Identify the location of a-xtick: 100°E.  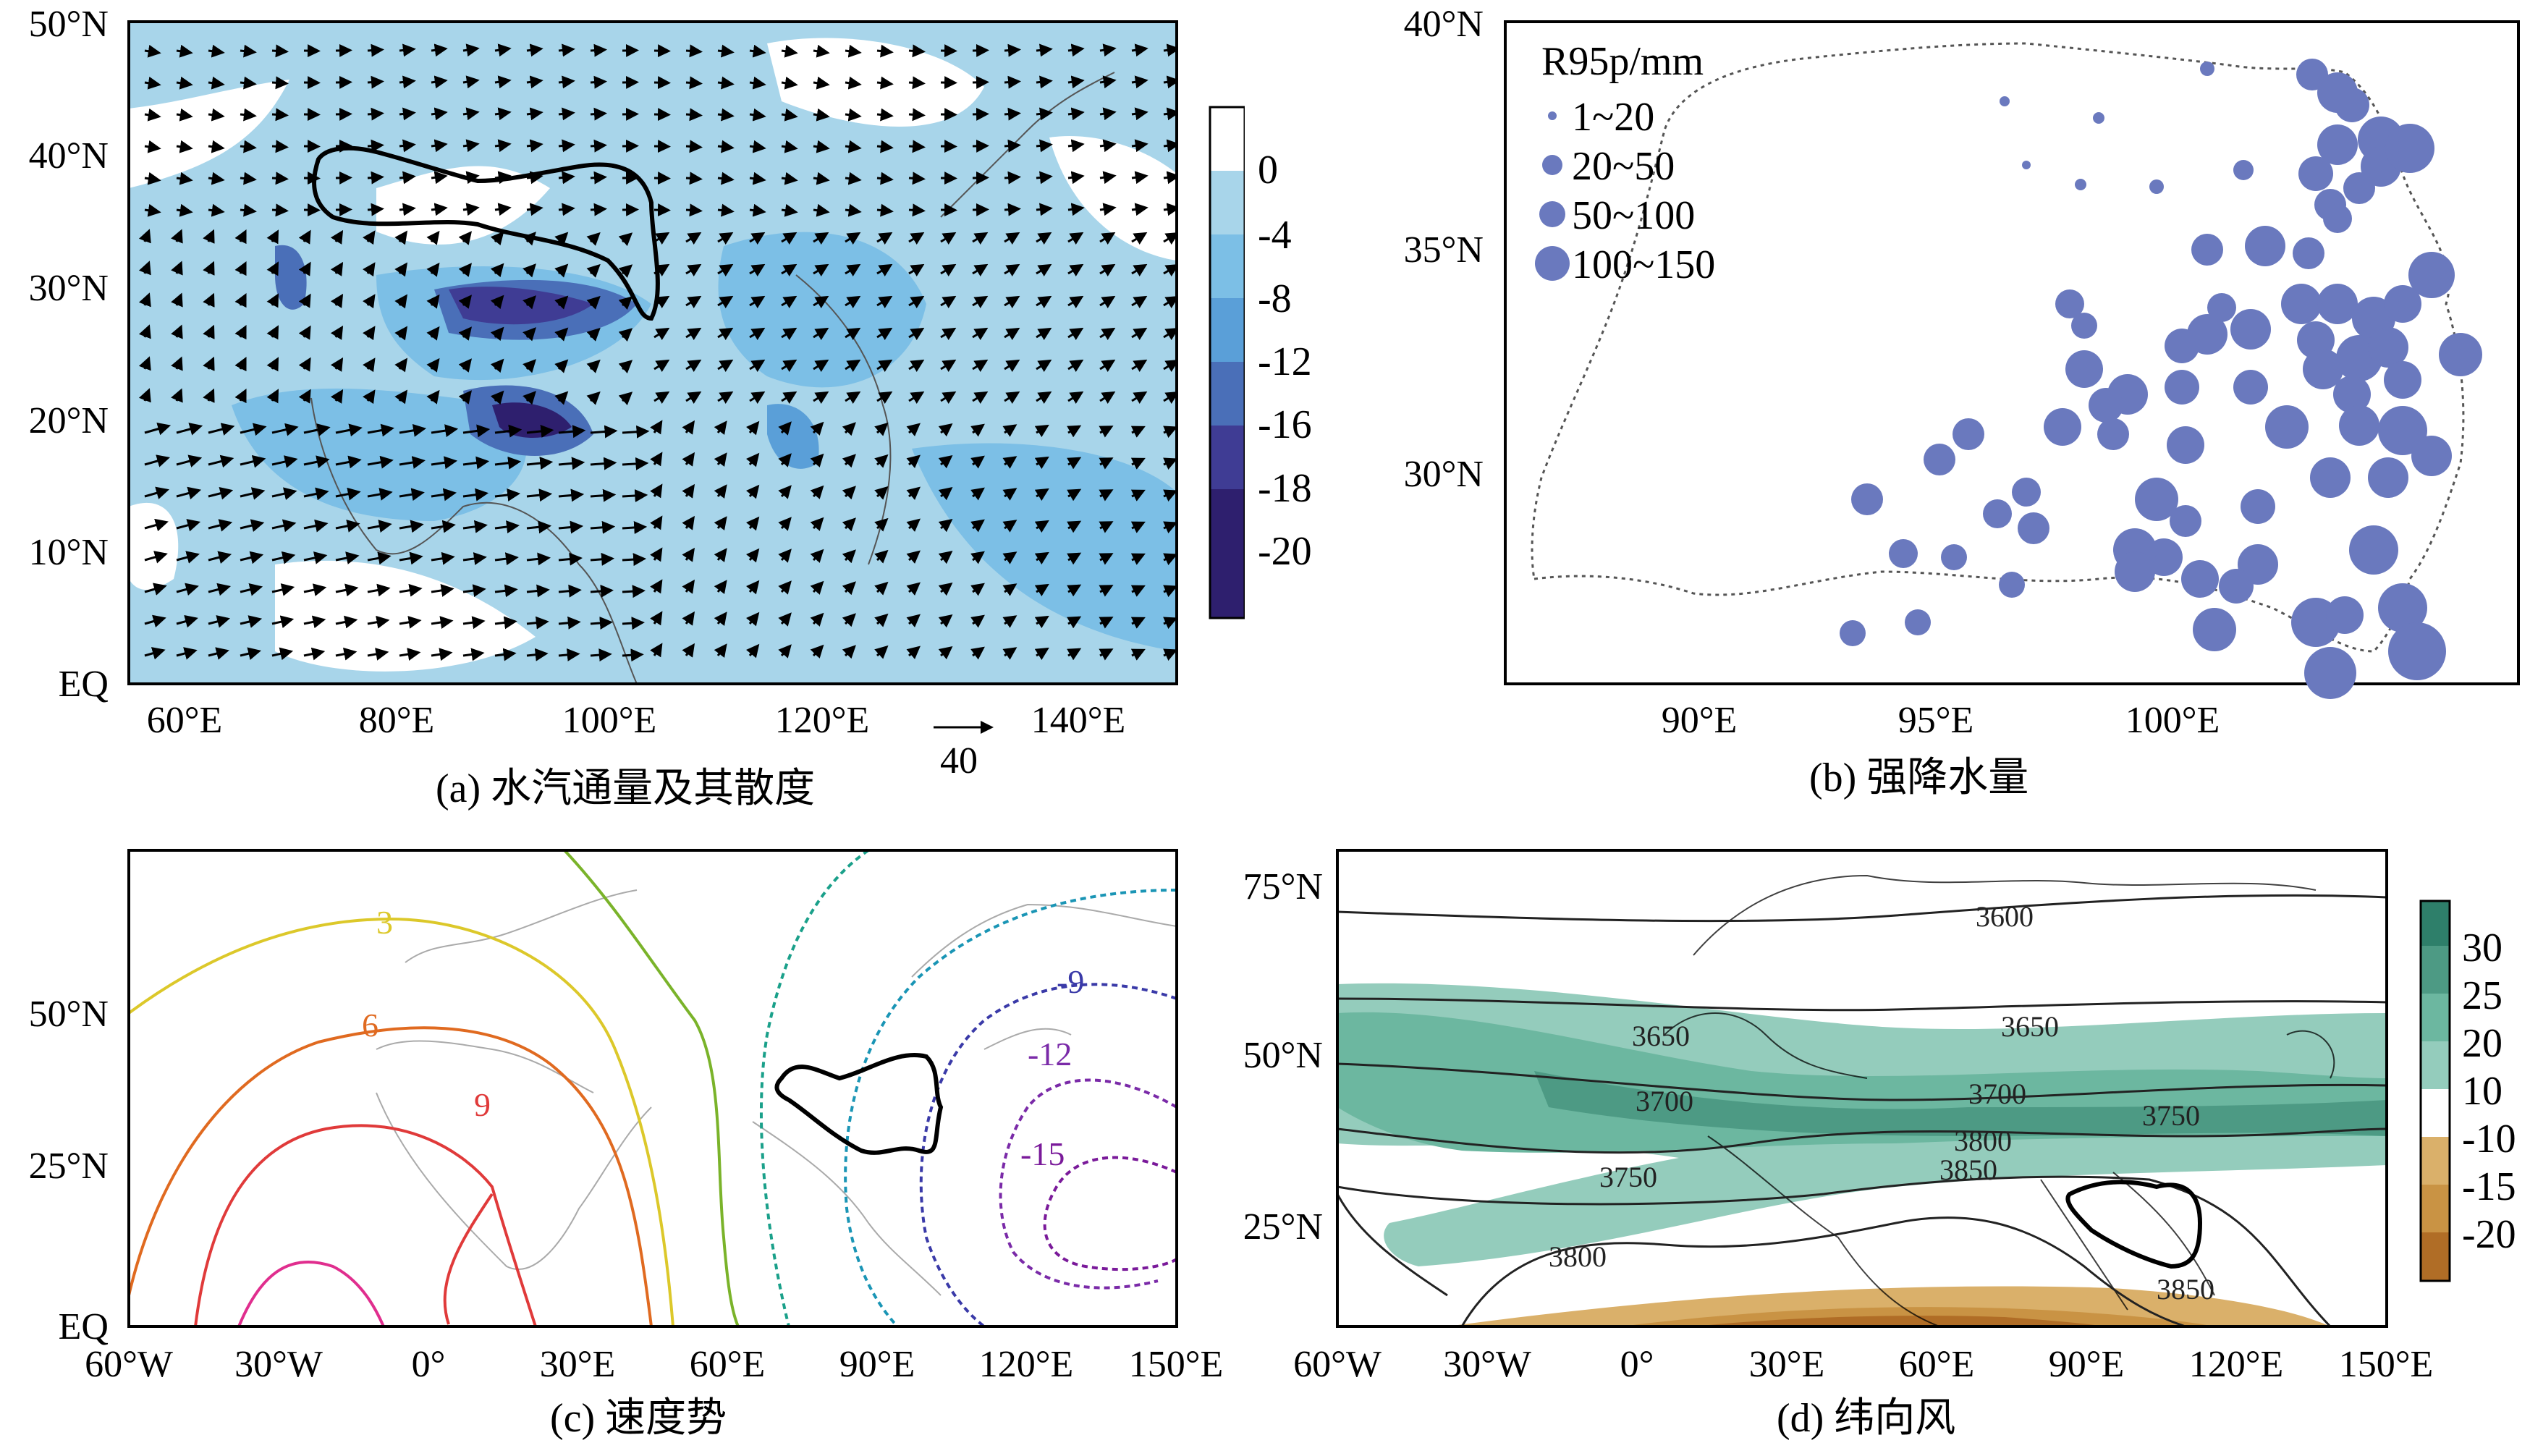
(609, 720).